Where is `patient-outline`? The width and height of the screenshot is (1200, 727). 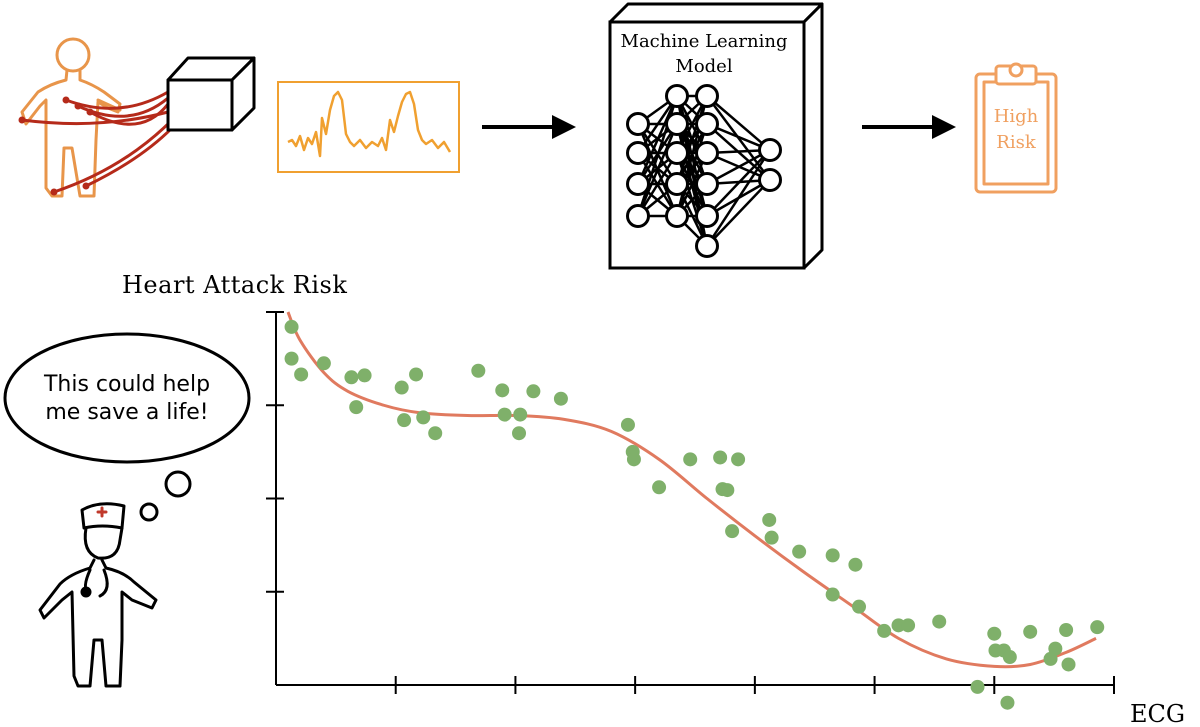 patient-outline is located at coordinates (71, 133).